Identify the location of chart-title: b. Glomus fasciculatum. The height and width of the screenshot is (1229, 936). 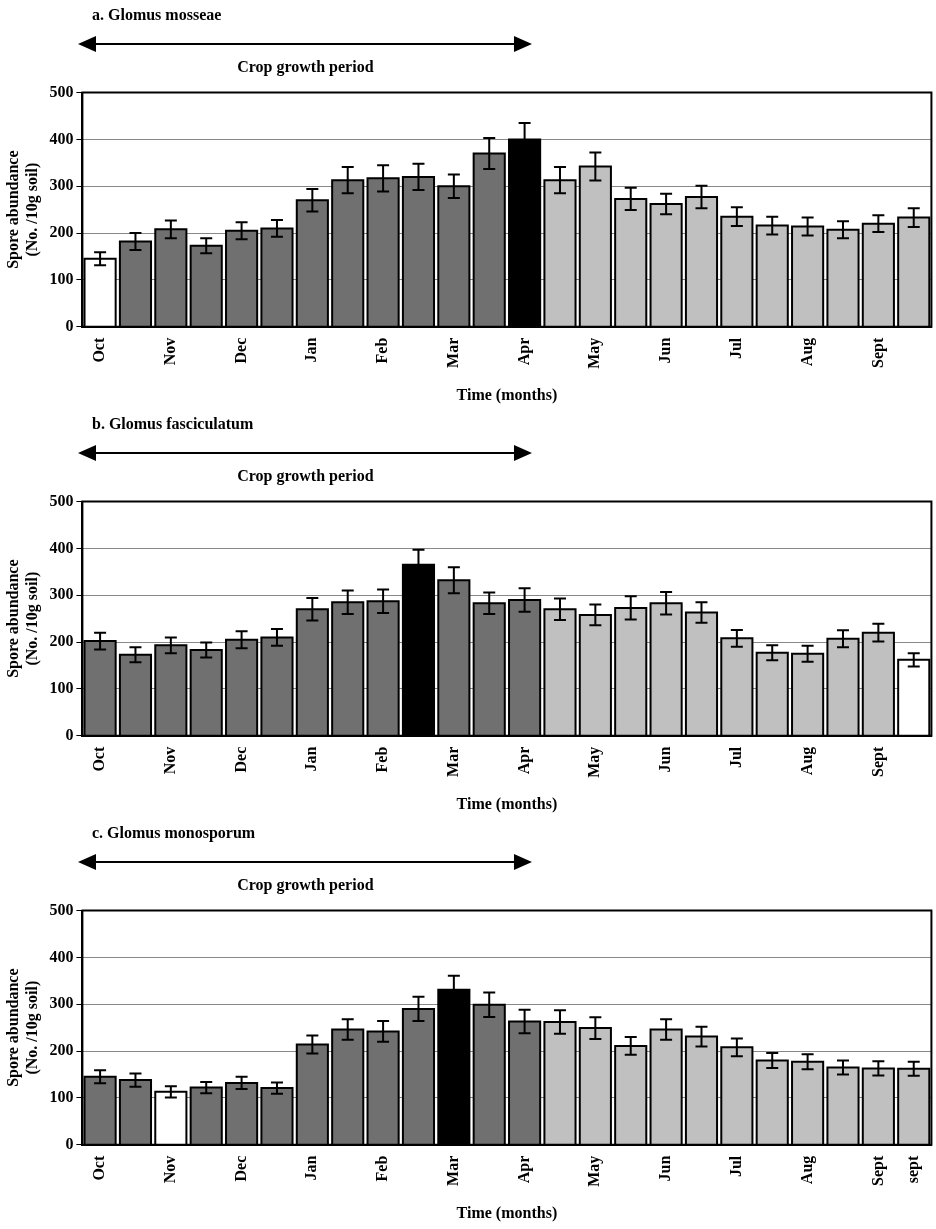
(173, 424).